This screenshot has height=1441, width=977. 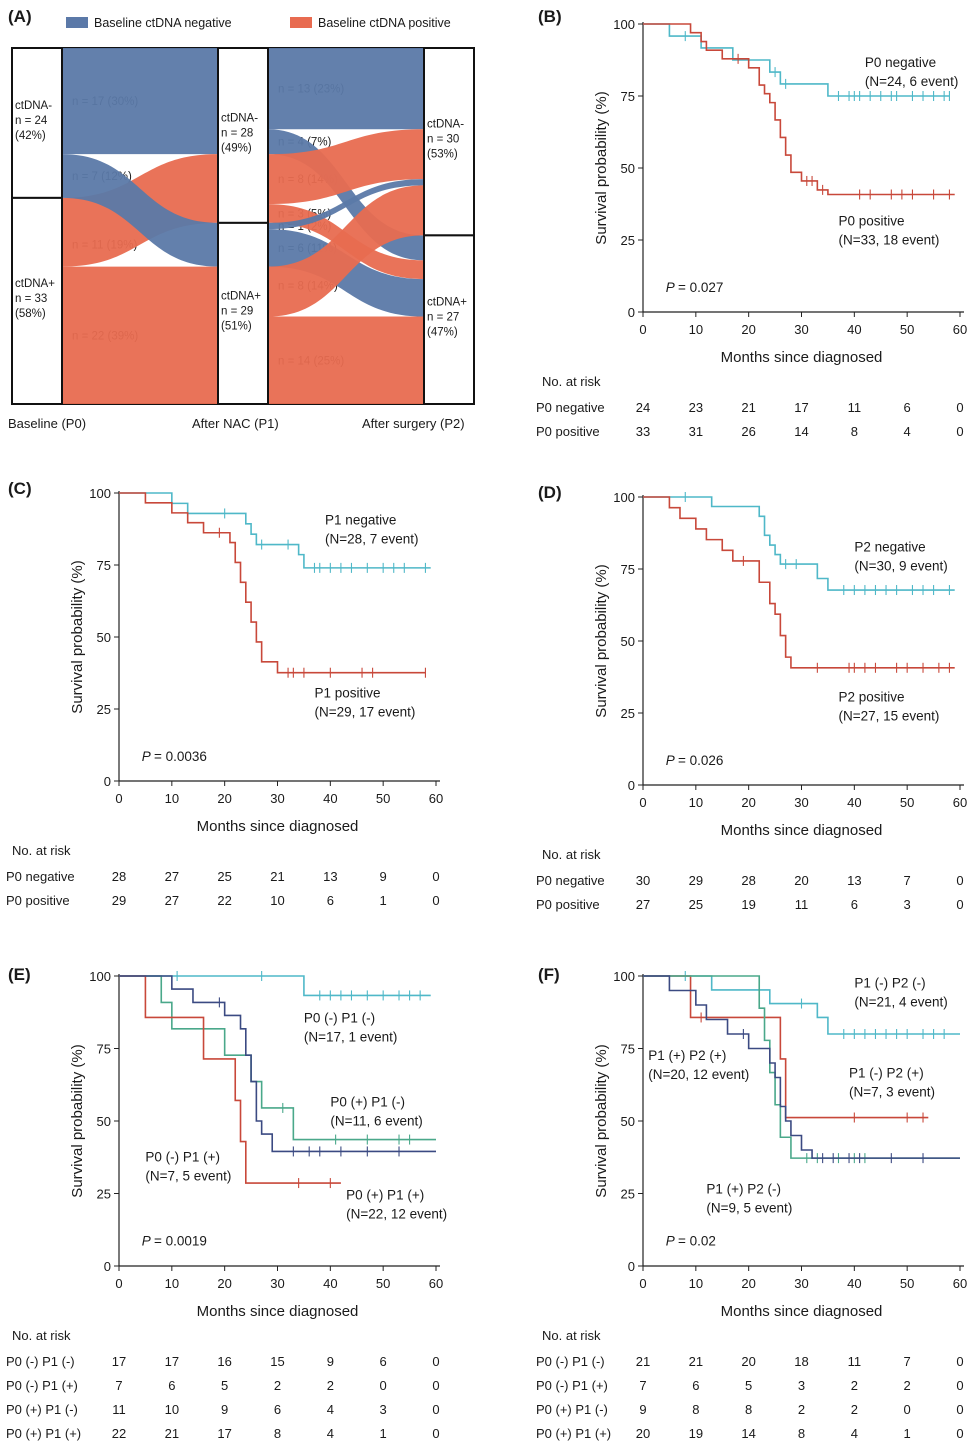 What do you see at coordinates (695, 760) in the screenshot?
I see `p-value: P = 0.026` at bounding box center [695, 760].